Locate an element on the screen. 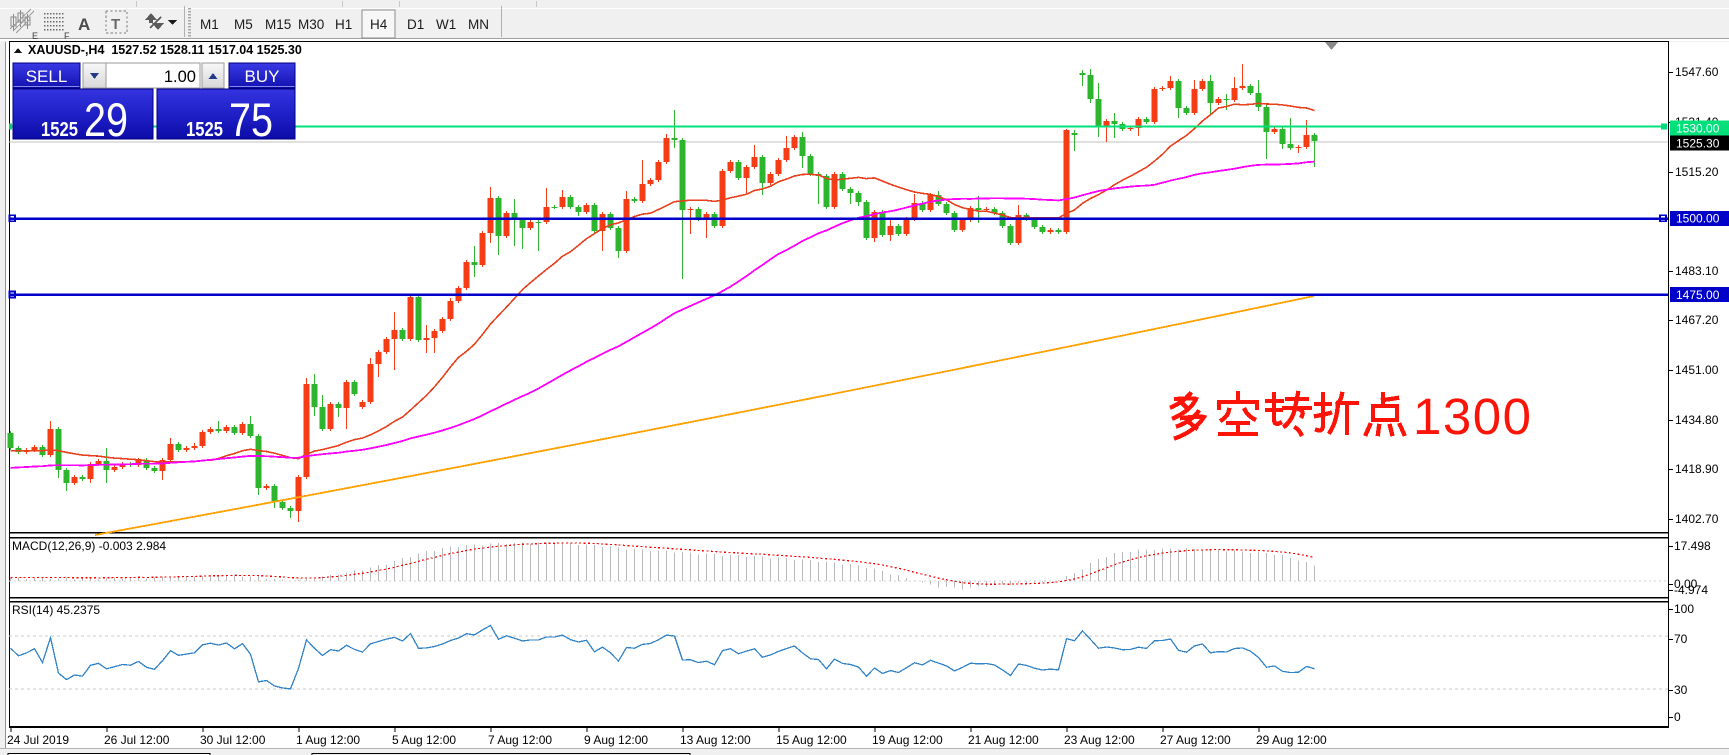  svg-text: E is located at coordinates (35, 36).